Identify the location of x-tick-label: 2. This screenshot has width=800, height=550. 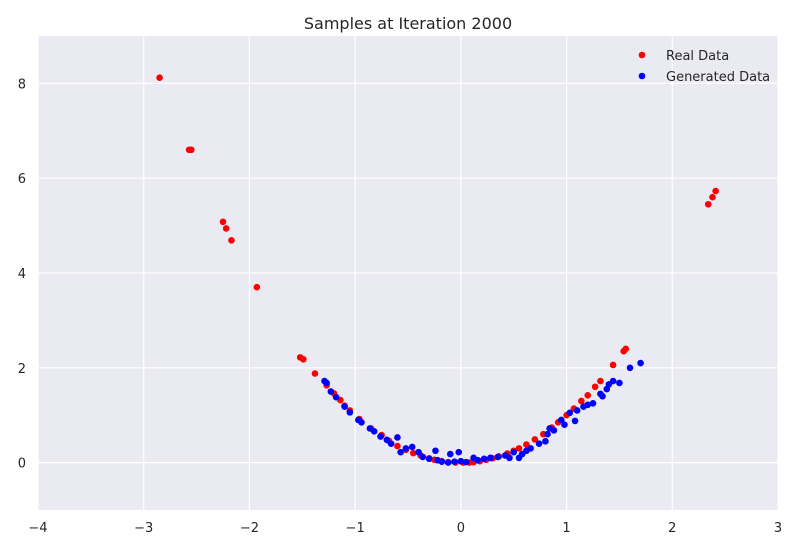
(672, 528).